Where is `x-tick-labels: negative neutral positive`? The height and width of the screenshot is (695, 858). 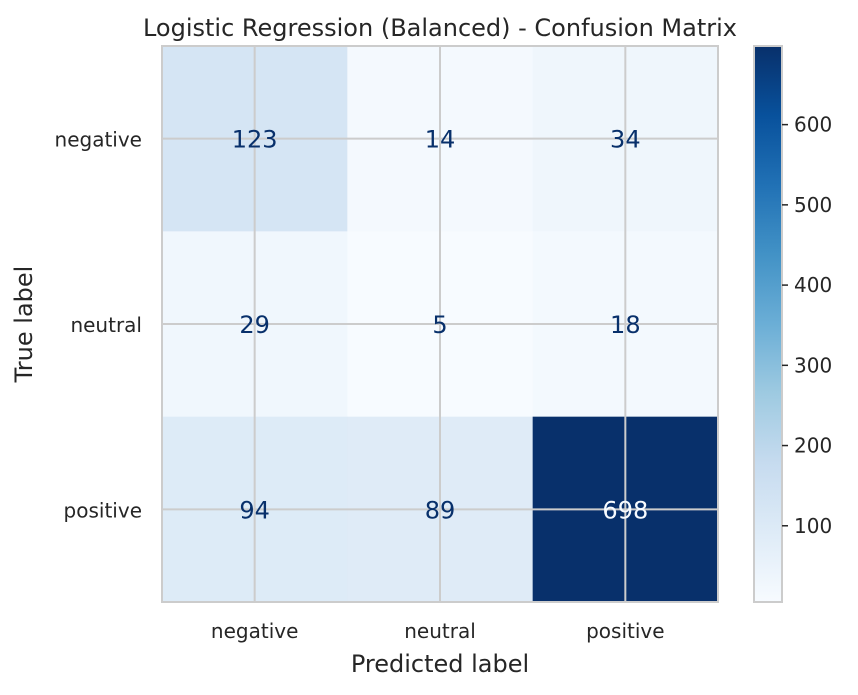
x-tick-labels: negative neutral positive is located at coordinates (438, 631).